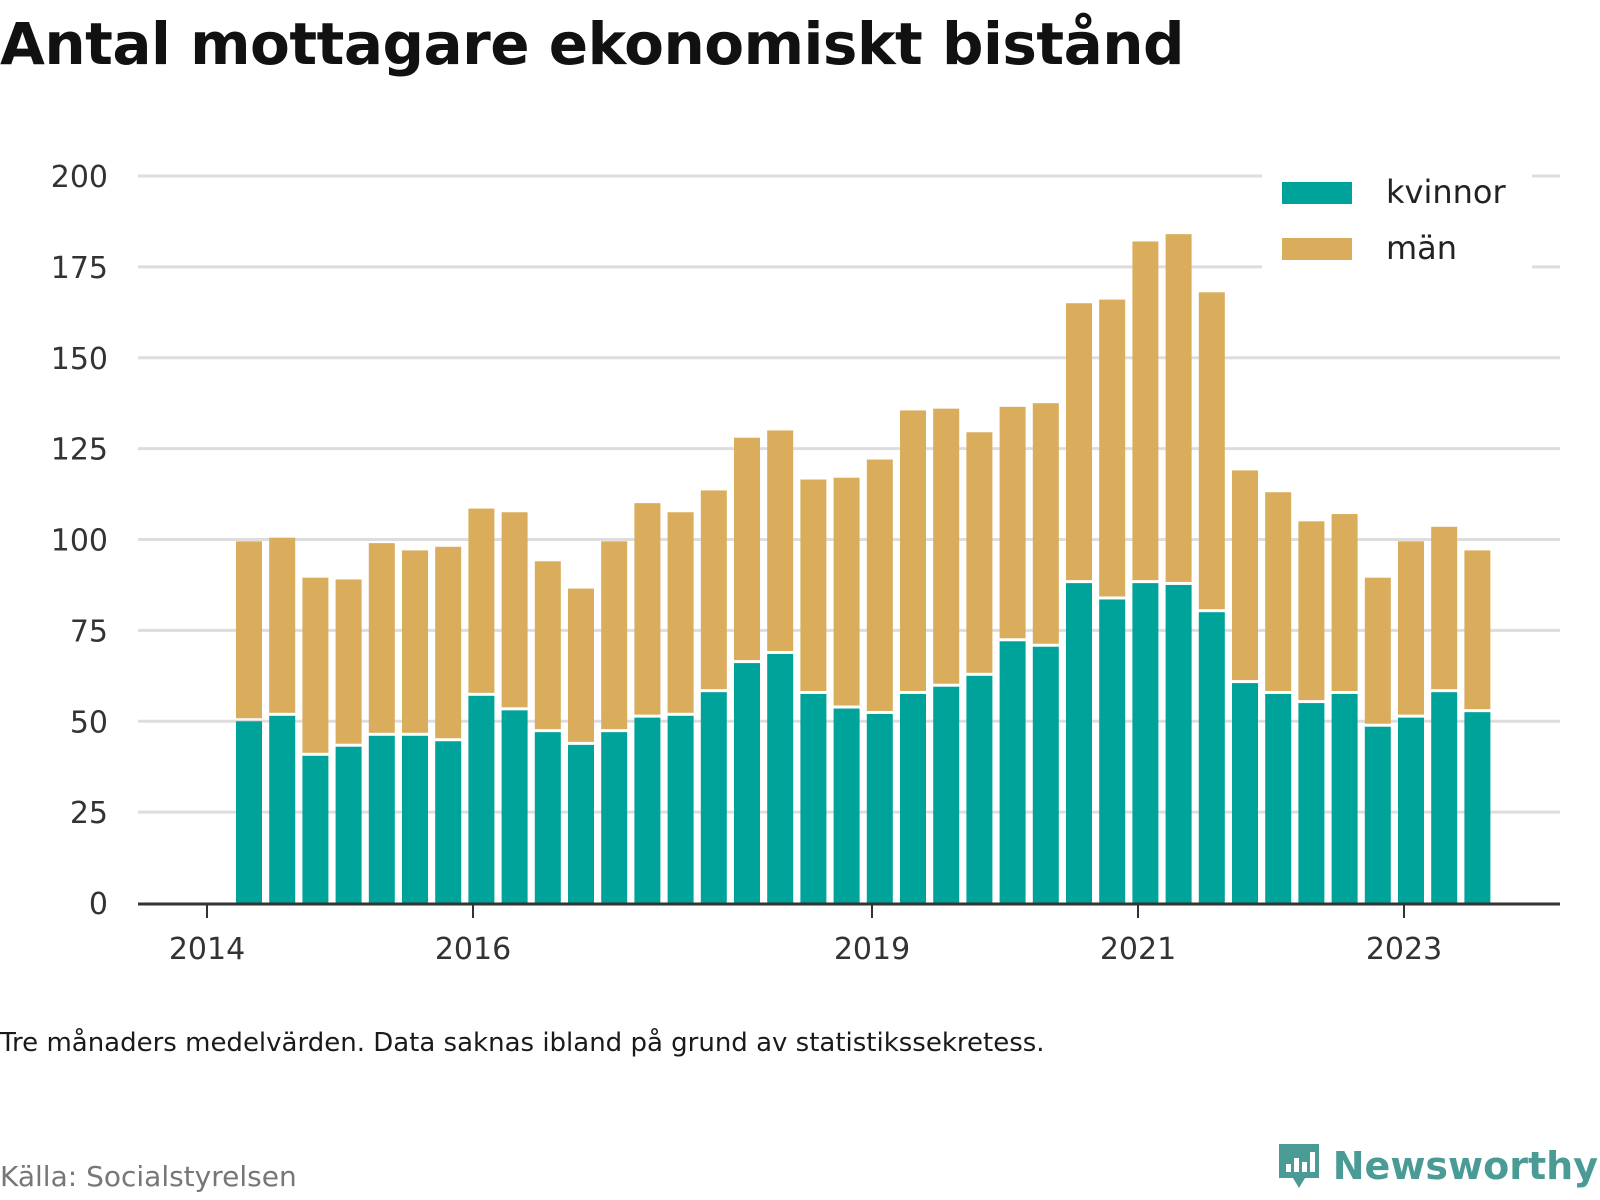 Image resolution: width=1600 pixels, height=1200 pixels. I want to click on x-tick-label: 2021, so click(1138, 949).